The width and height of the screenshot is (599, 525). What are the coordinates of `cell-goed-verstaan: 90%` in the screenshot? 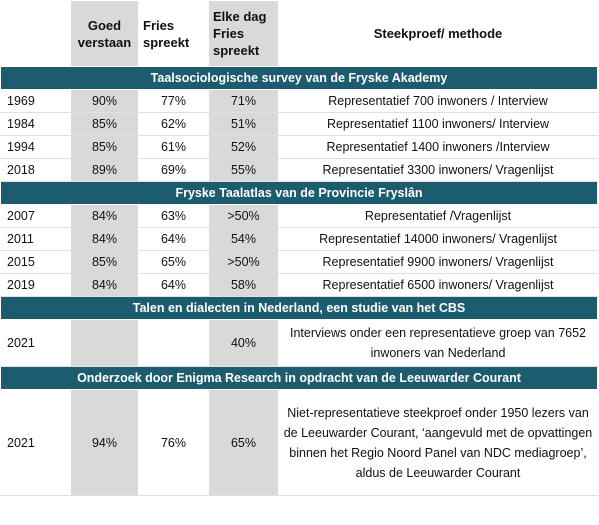 It's located at (104, 101).